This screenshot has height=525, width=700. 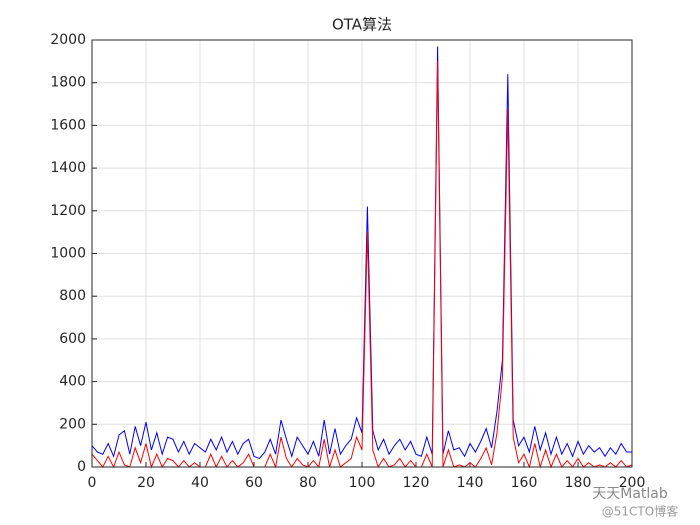 What do you see at coordinates (72, 382) in the screenshot?
I see `y-tick-label: 400` at bounding box center [72, 382].